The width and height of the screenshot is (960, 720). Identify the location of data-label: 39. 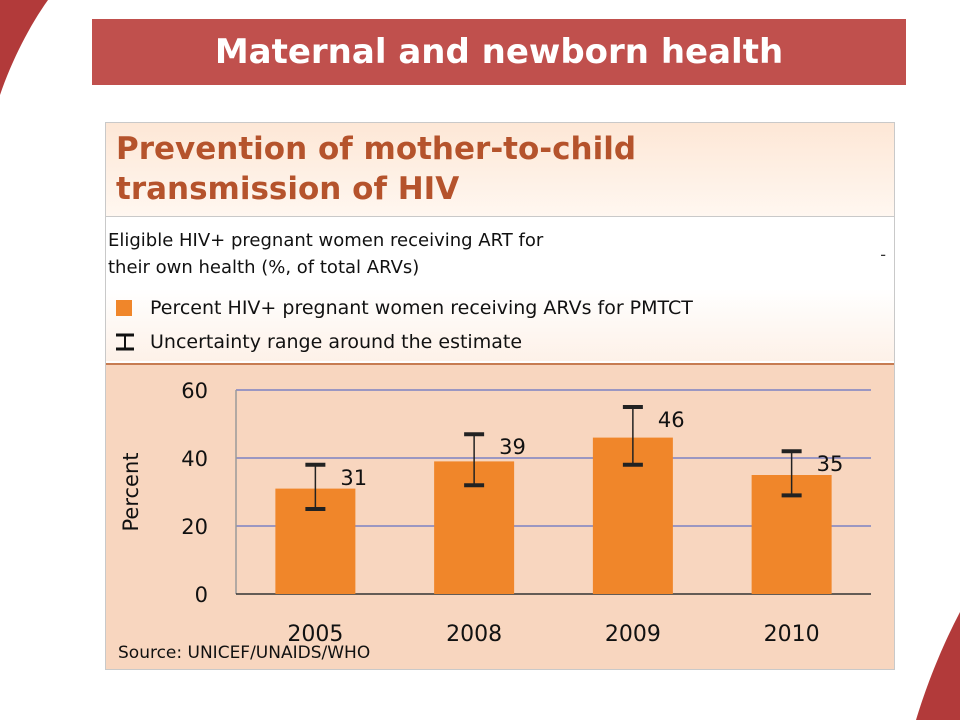
(512, 447).